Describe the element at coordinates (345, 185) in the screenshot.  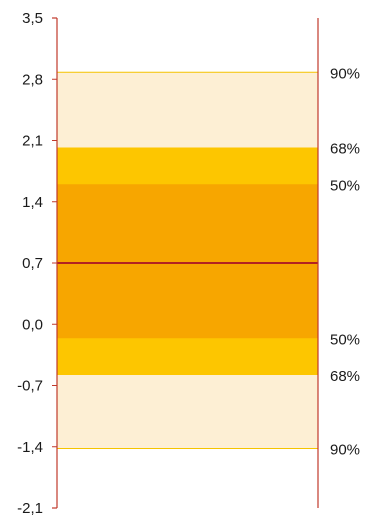
I see `band-label-50pct-upper: 50%` at that location.